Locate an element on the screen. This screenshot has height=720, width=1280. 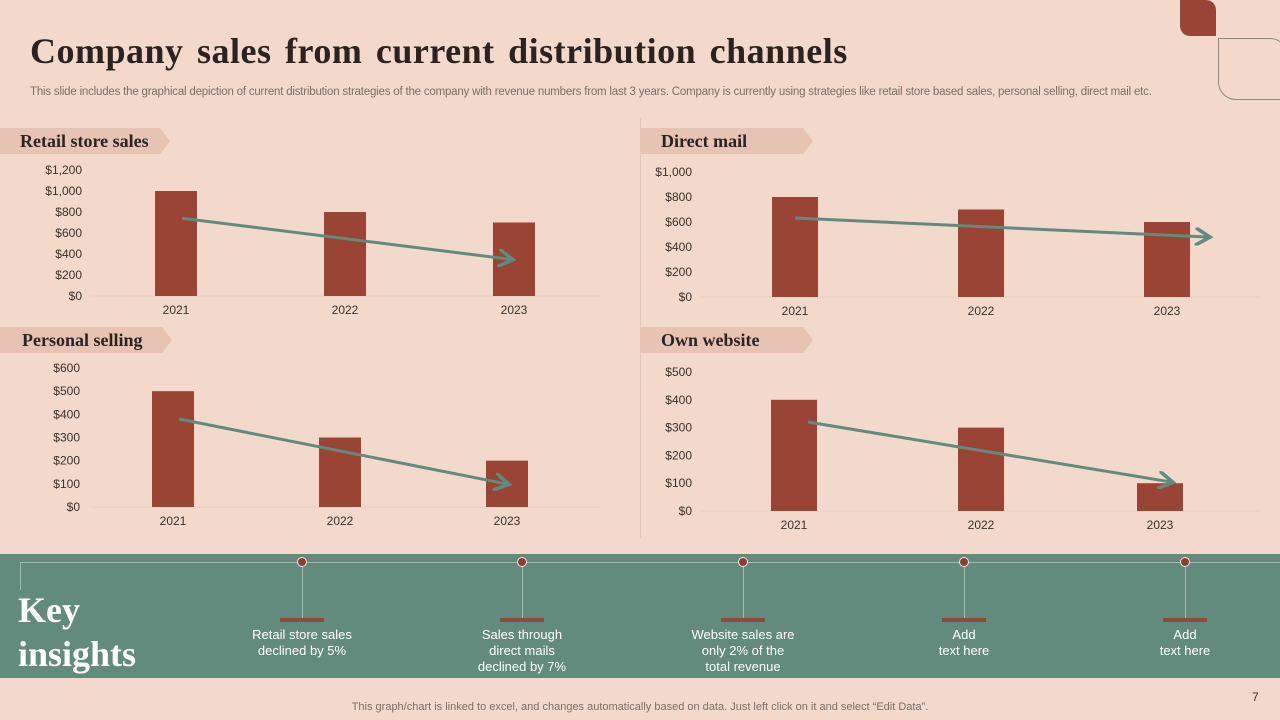
decorative-outline-shape is located at coordinates (1249, 69).